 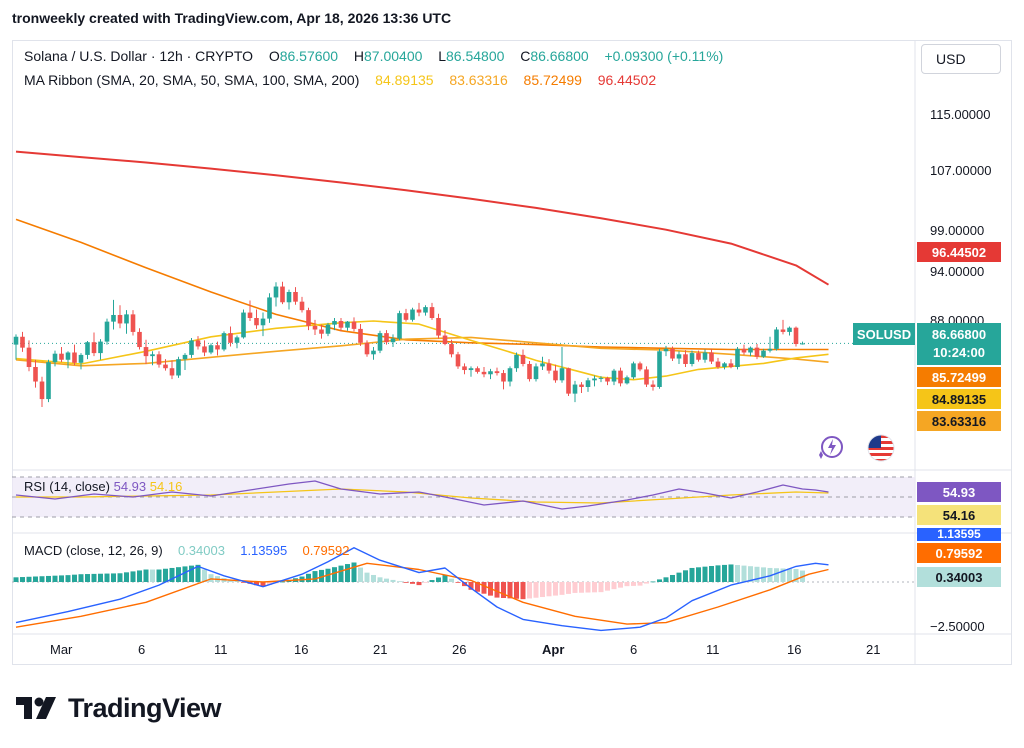 What do you see at coordinates (404, 80) in the screenshot?
I see `ma20-value: 84.89135` at bounding box center [404, 80].